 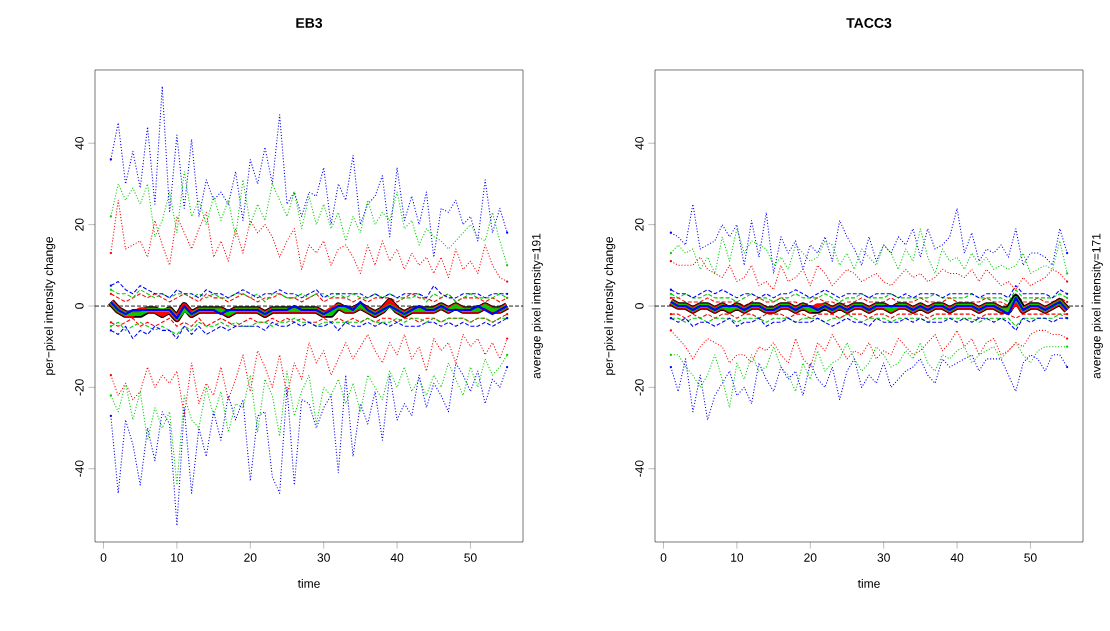 I want to click on y2-axis-title: average pixel intensity=191, so click(x=537, y=306).